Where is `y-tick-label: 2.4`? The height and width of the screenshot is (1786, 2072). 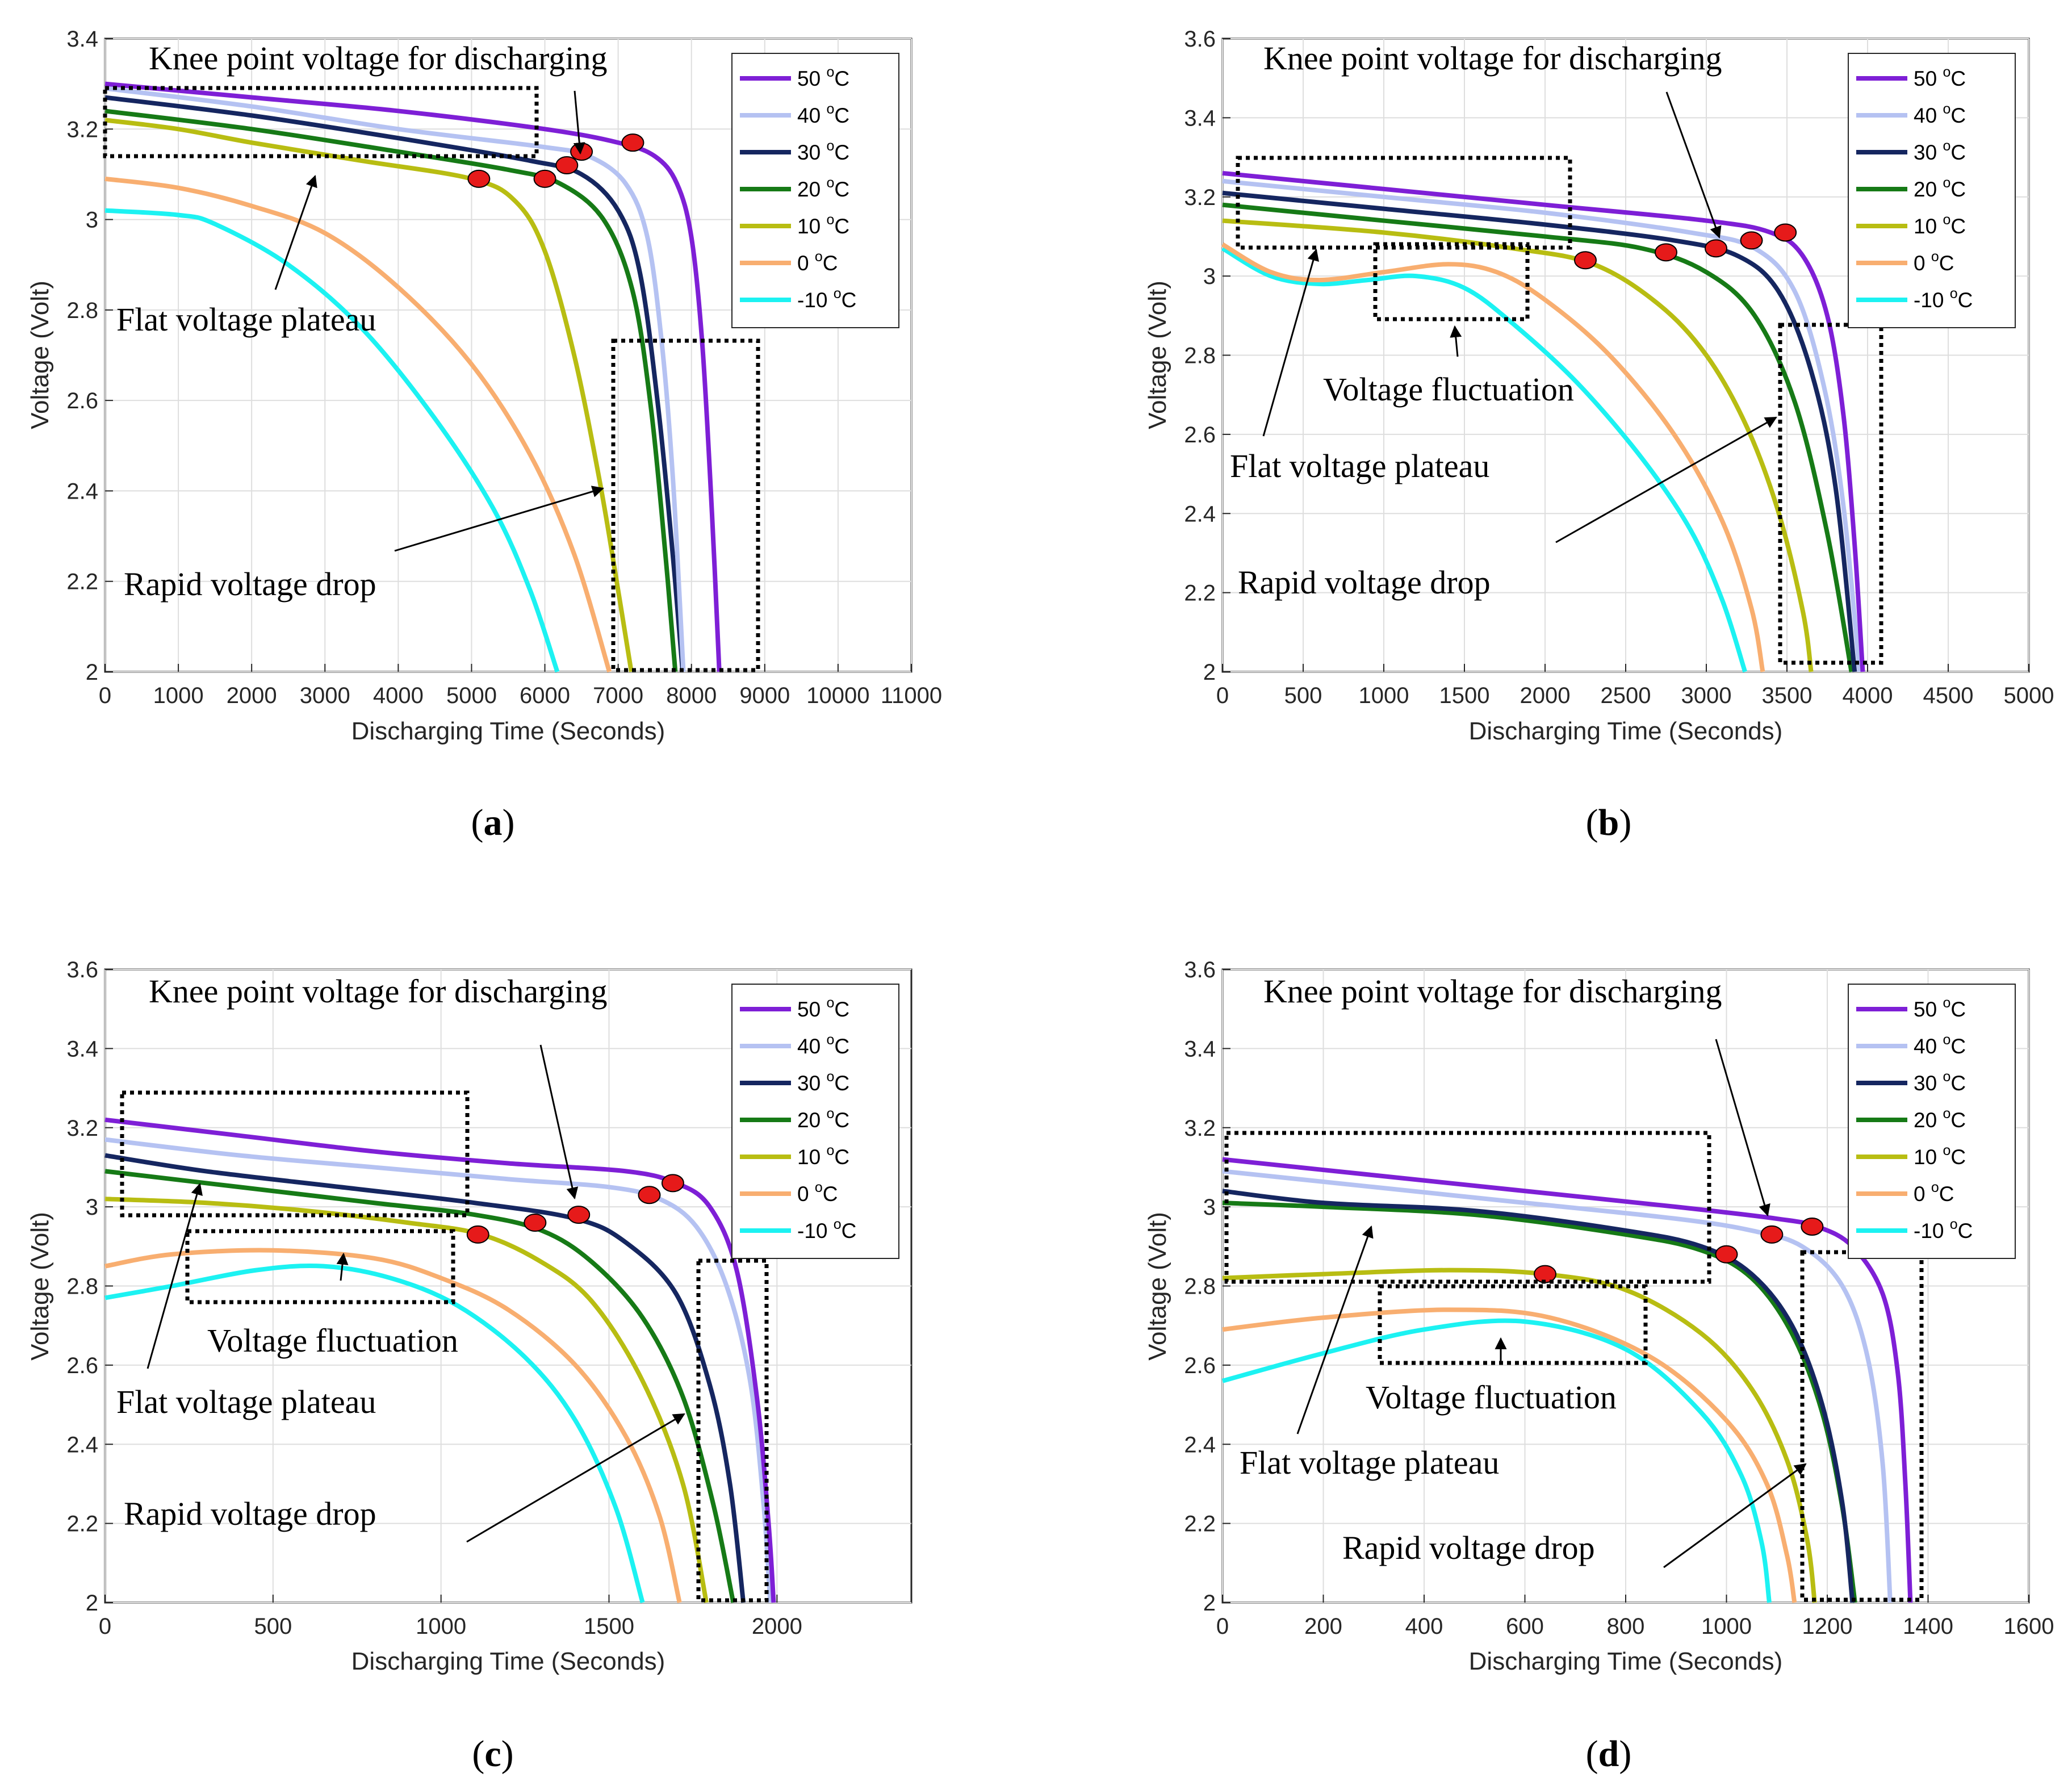 y-tick-label: 2.4 is located at coordinates (1200, 1444).